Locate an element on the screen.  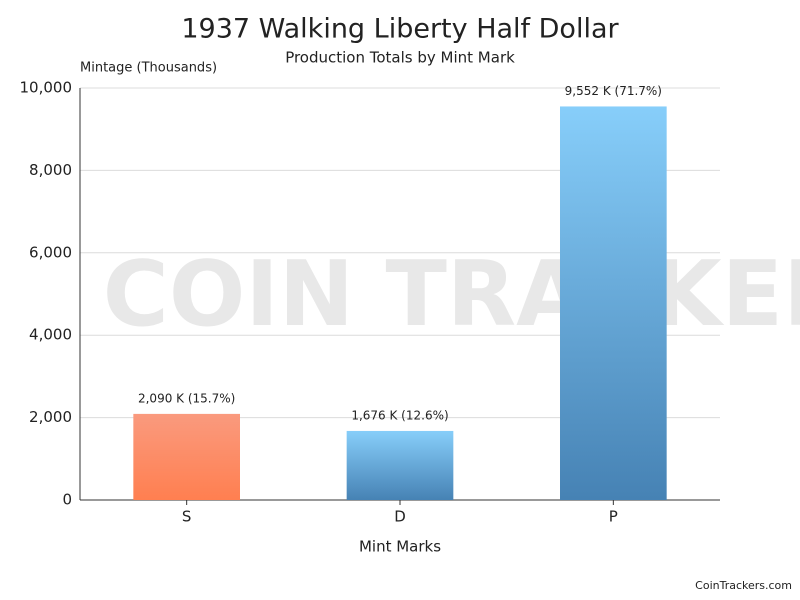
x-tick-label: D is located at coordinates (400, 517).